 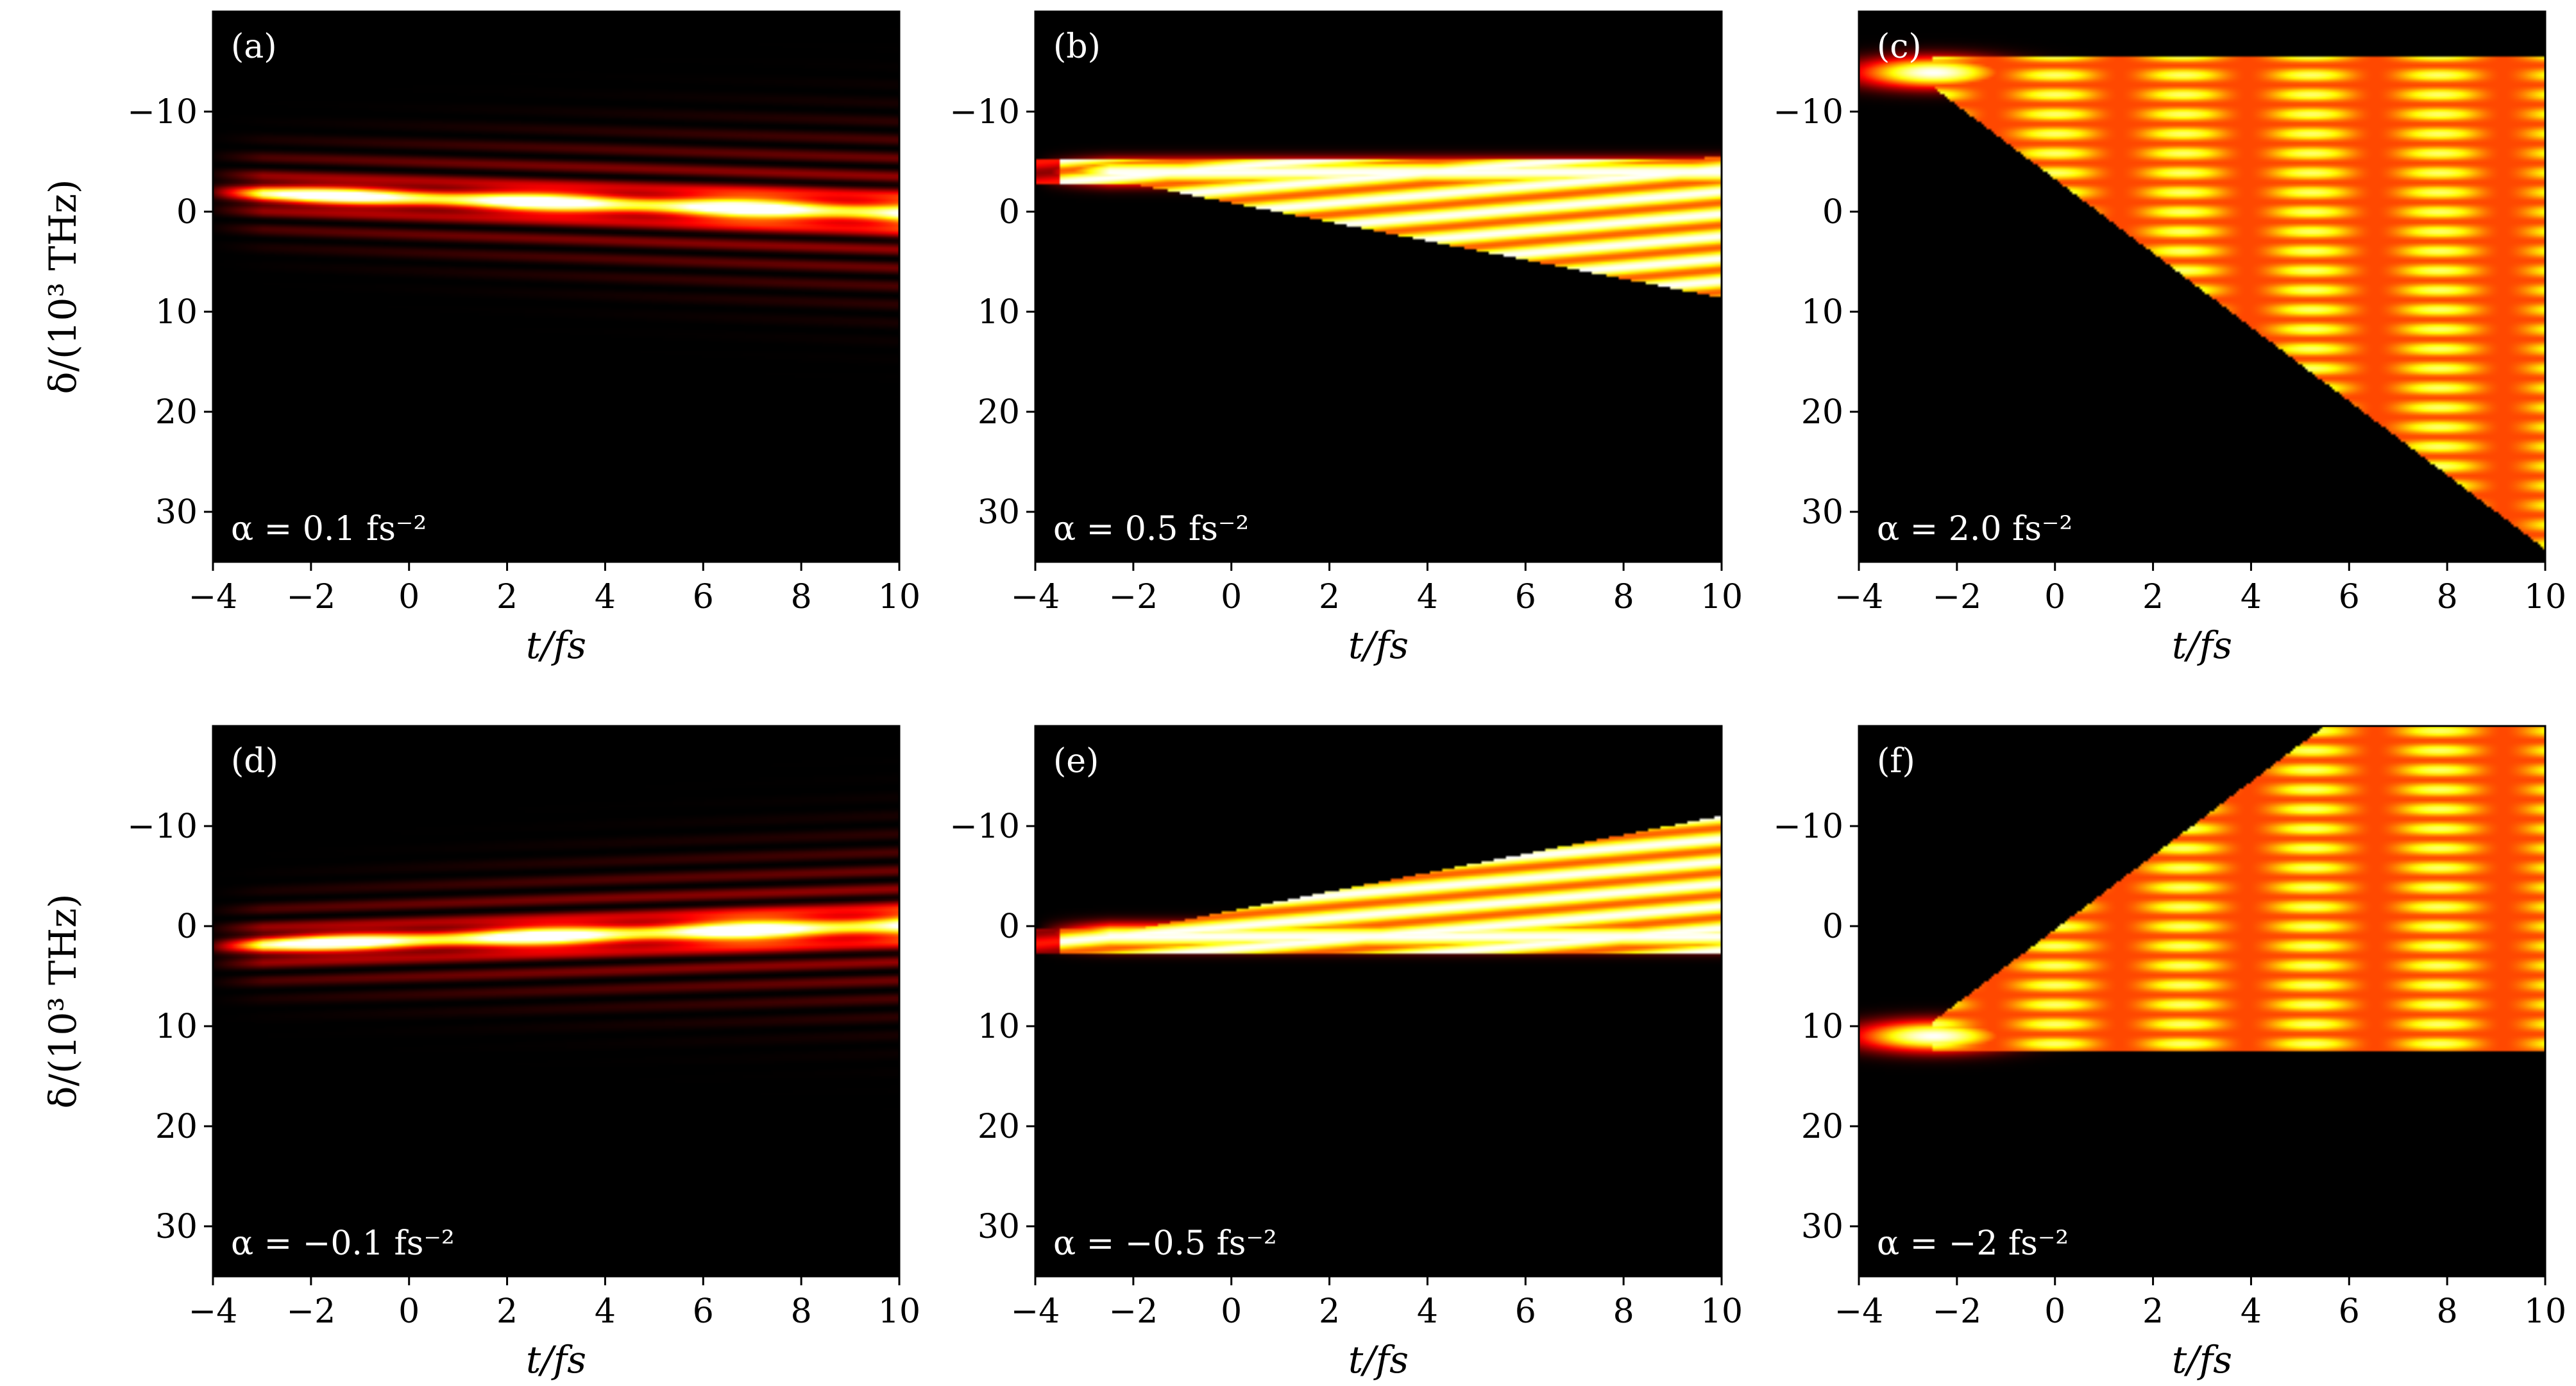 I want to click on alpha-annotation: α = −0.1 fs⁻², so click(x=343, y=1243).